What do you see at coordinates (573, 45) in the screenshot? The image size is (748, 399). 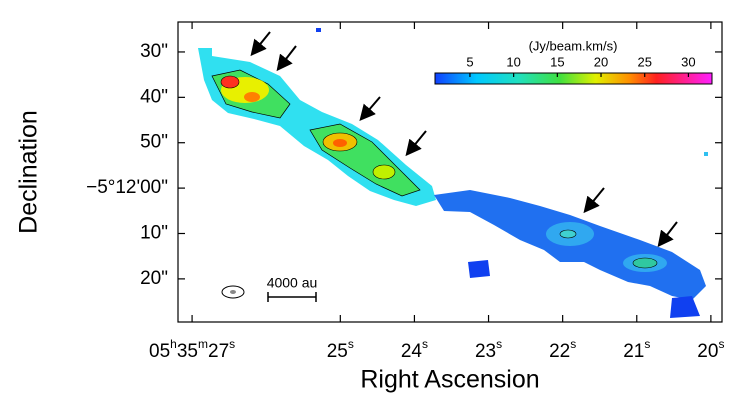 I see `colorbar-label: (Jy/beam.km/s)` at bounding box center [573, 45].